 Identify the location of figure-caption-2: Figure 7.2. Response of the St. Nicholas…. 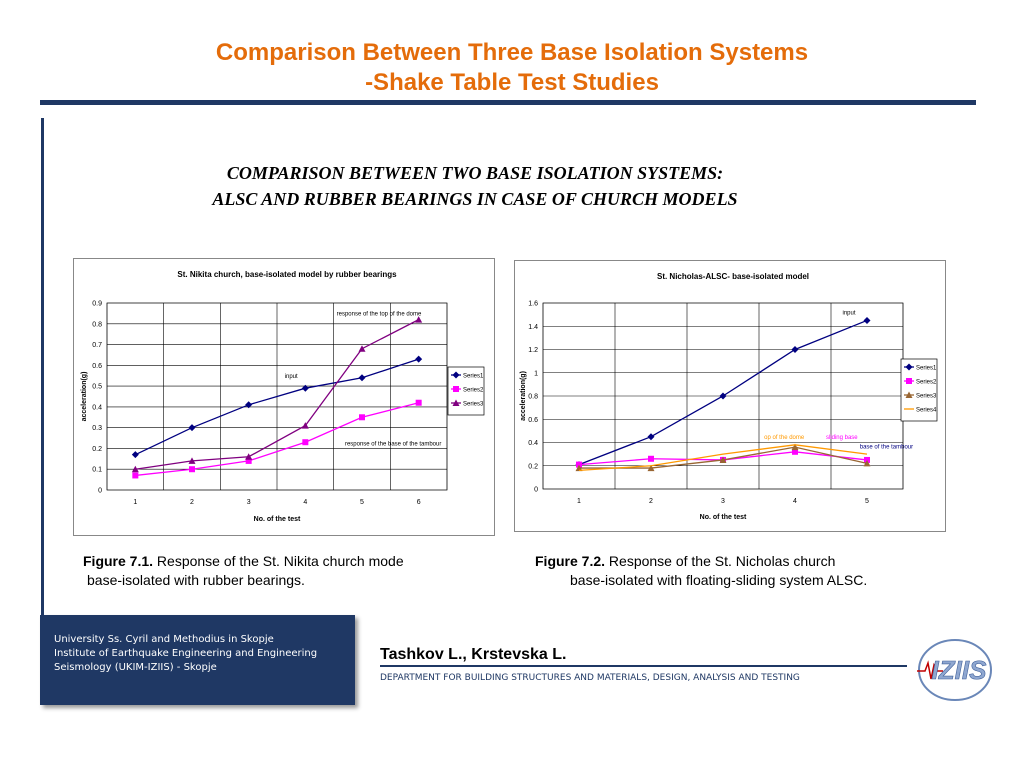
(701, 571).